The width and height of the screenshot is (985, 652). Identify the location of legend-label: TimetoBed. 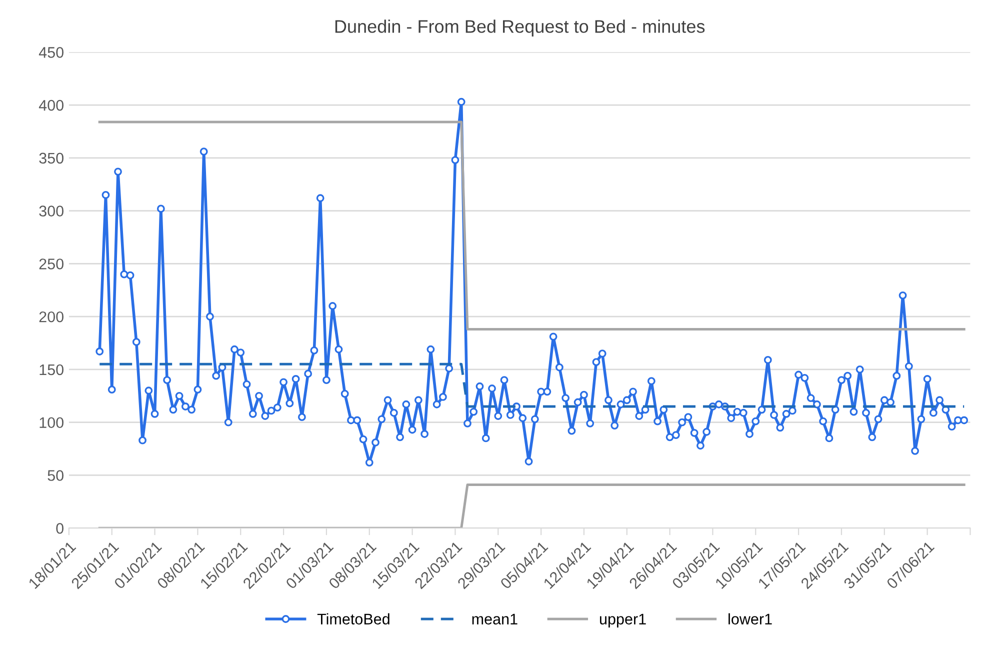
(353, 618).